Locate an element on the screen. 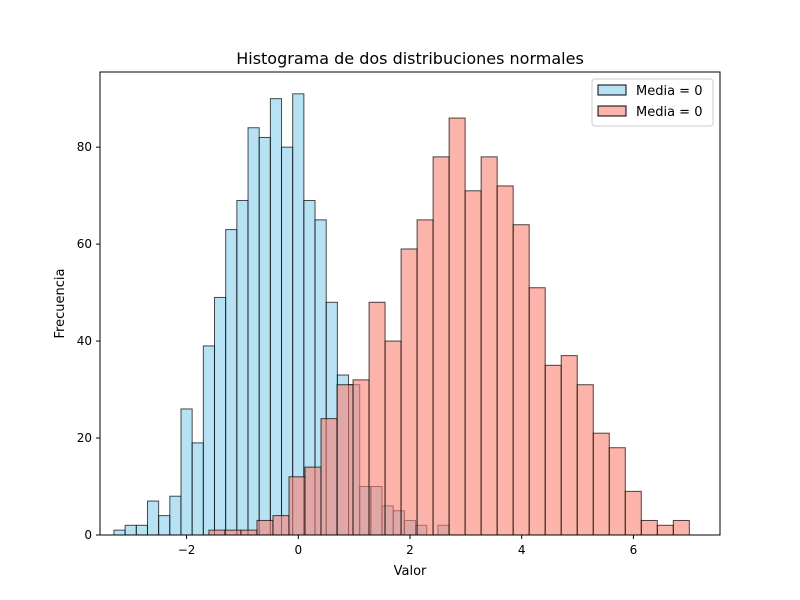  legend: Media = 0 Media = 0 is located at coordinates (652, 102).